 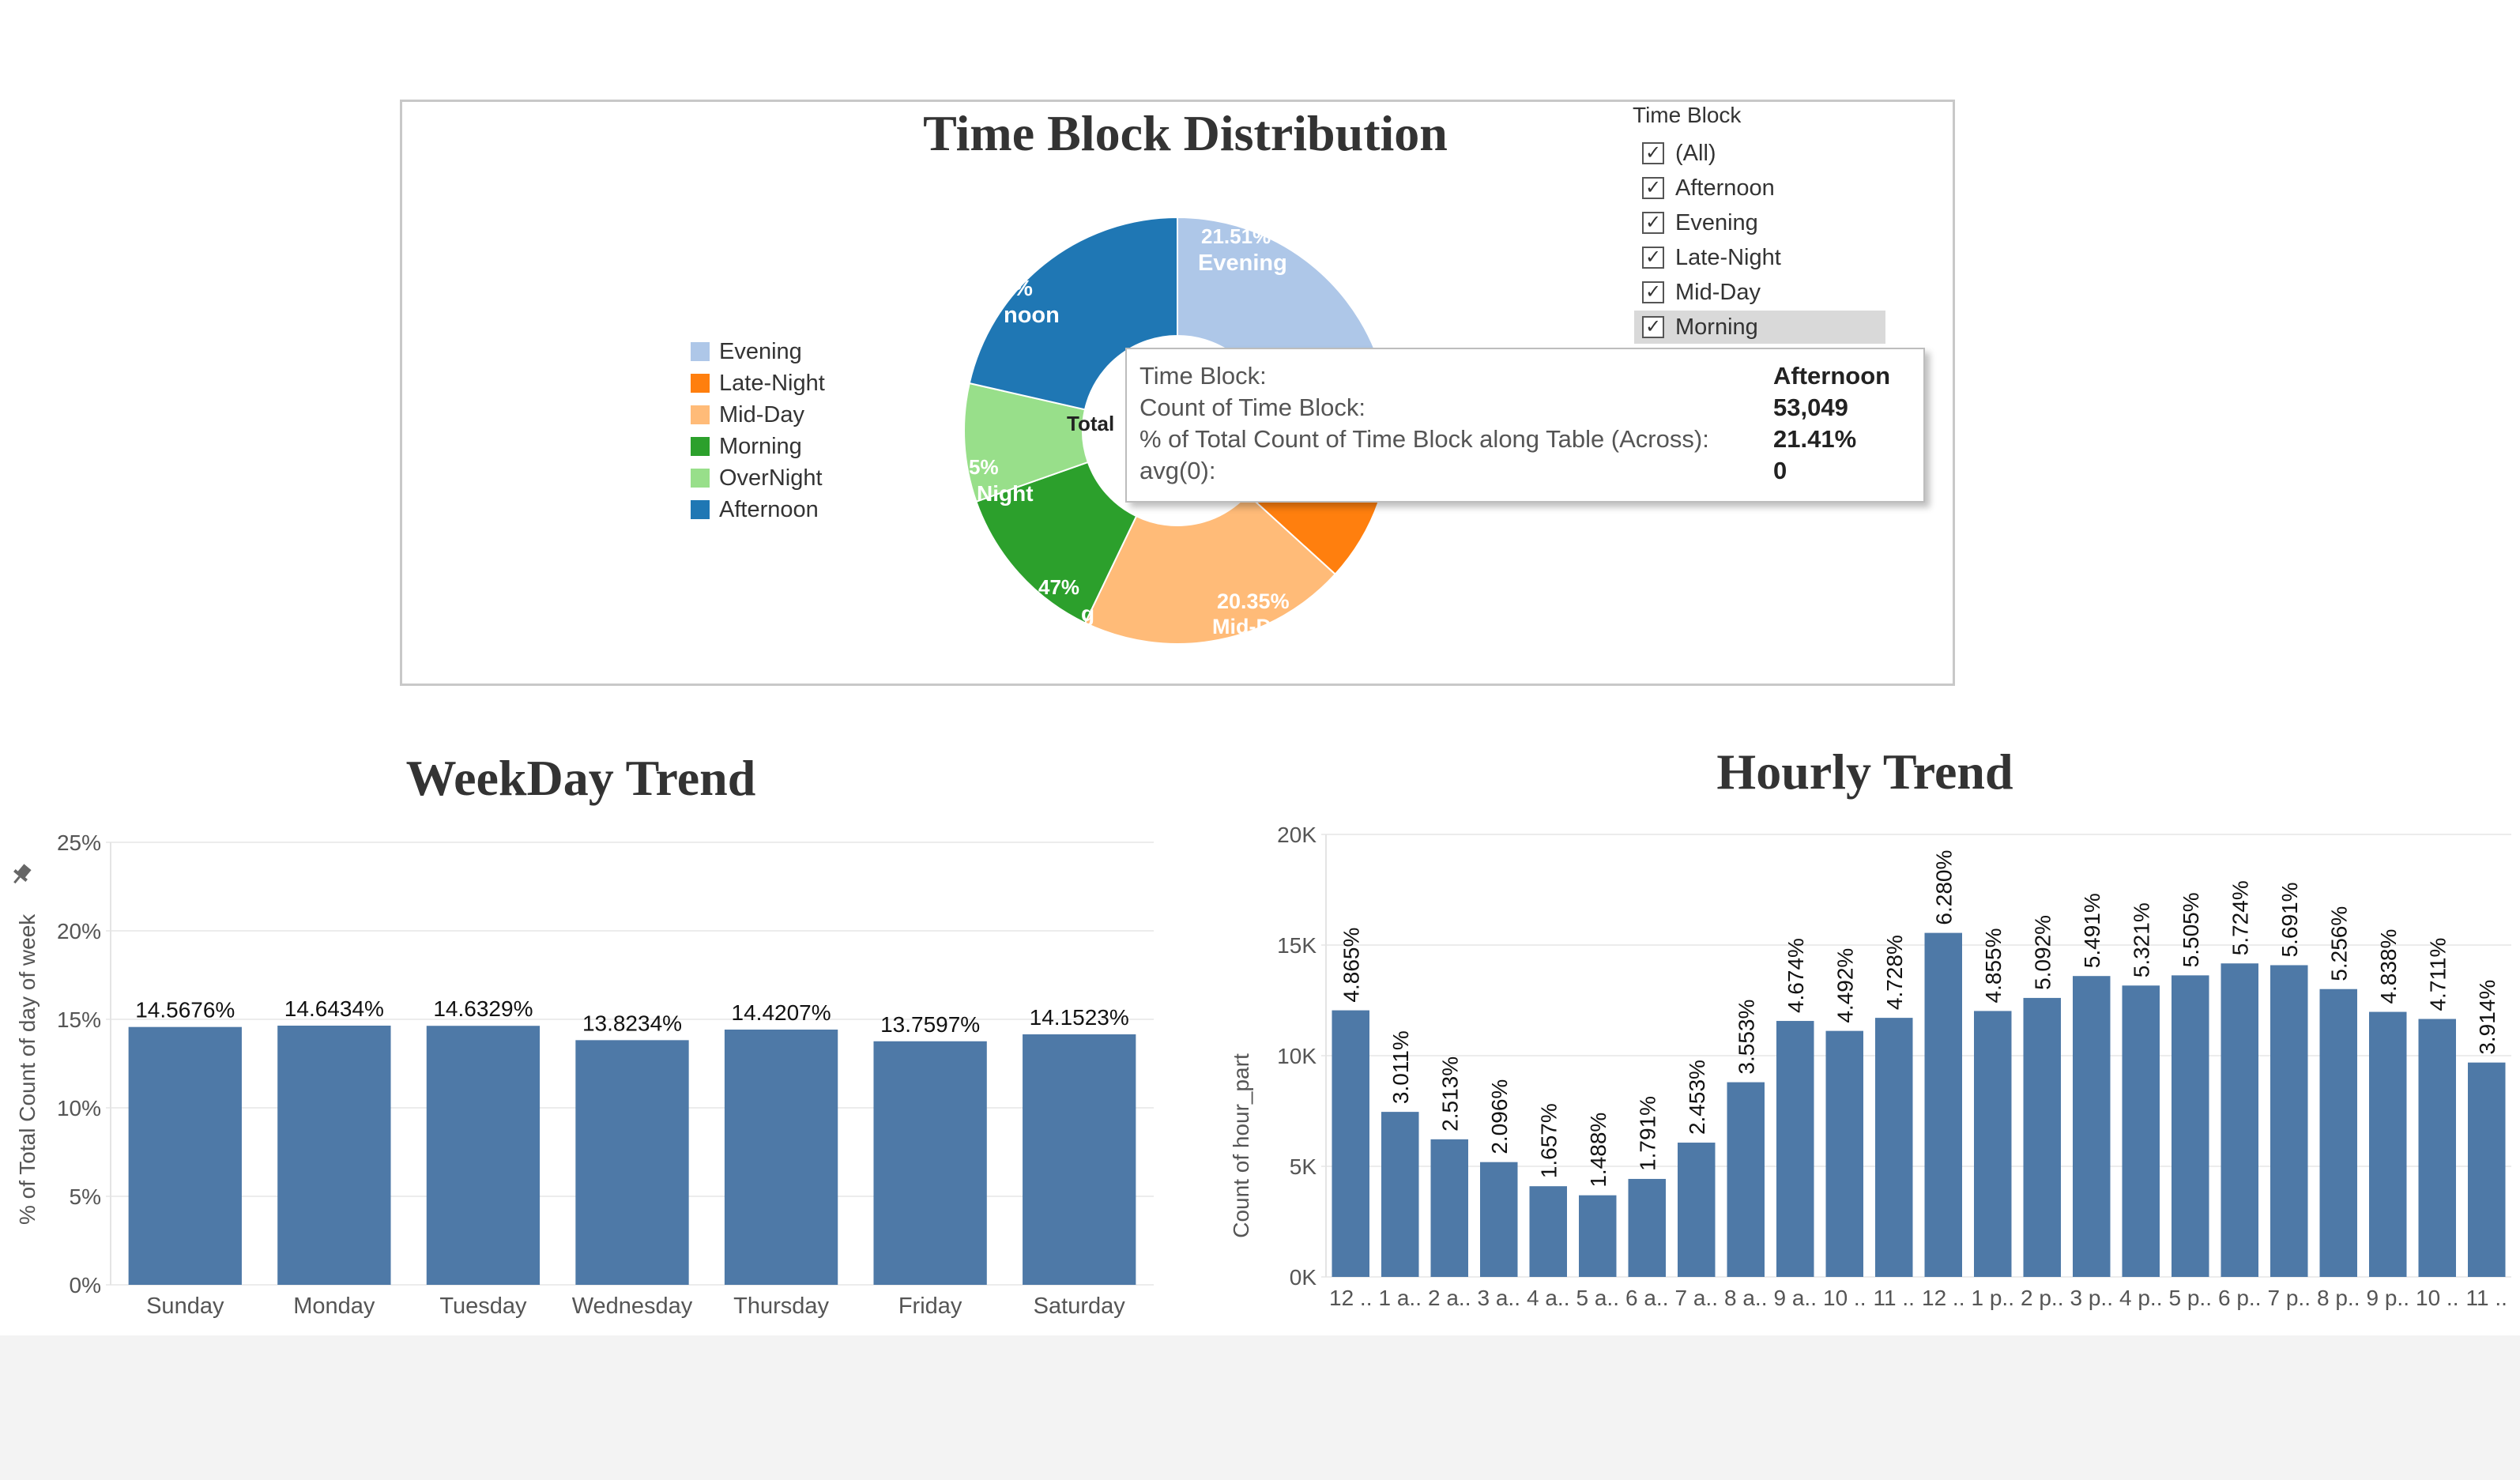 What do you see at coordinates (746, 351) in the screenshot?
I see `legend-item-evening: Evening` at bounding box center [746, 351].